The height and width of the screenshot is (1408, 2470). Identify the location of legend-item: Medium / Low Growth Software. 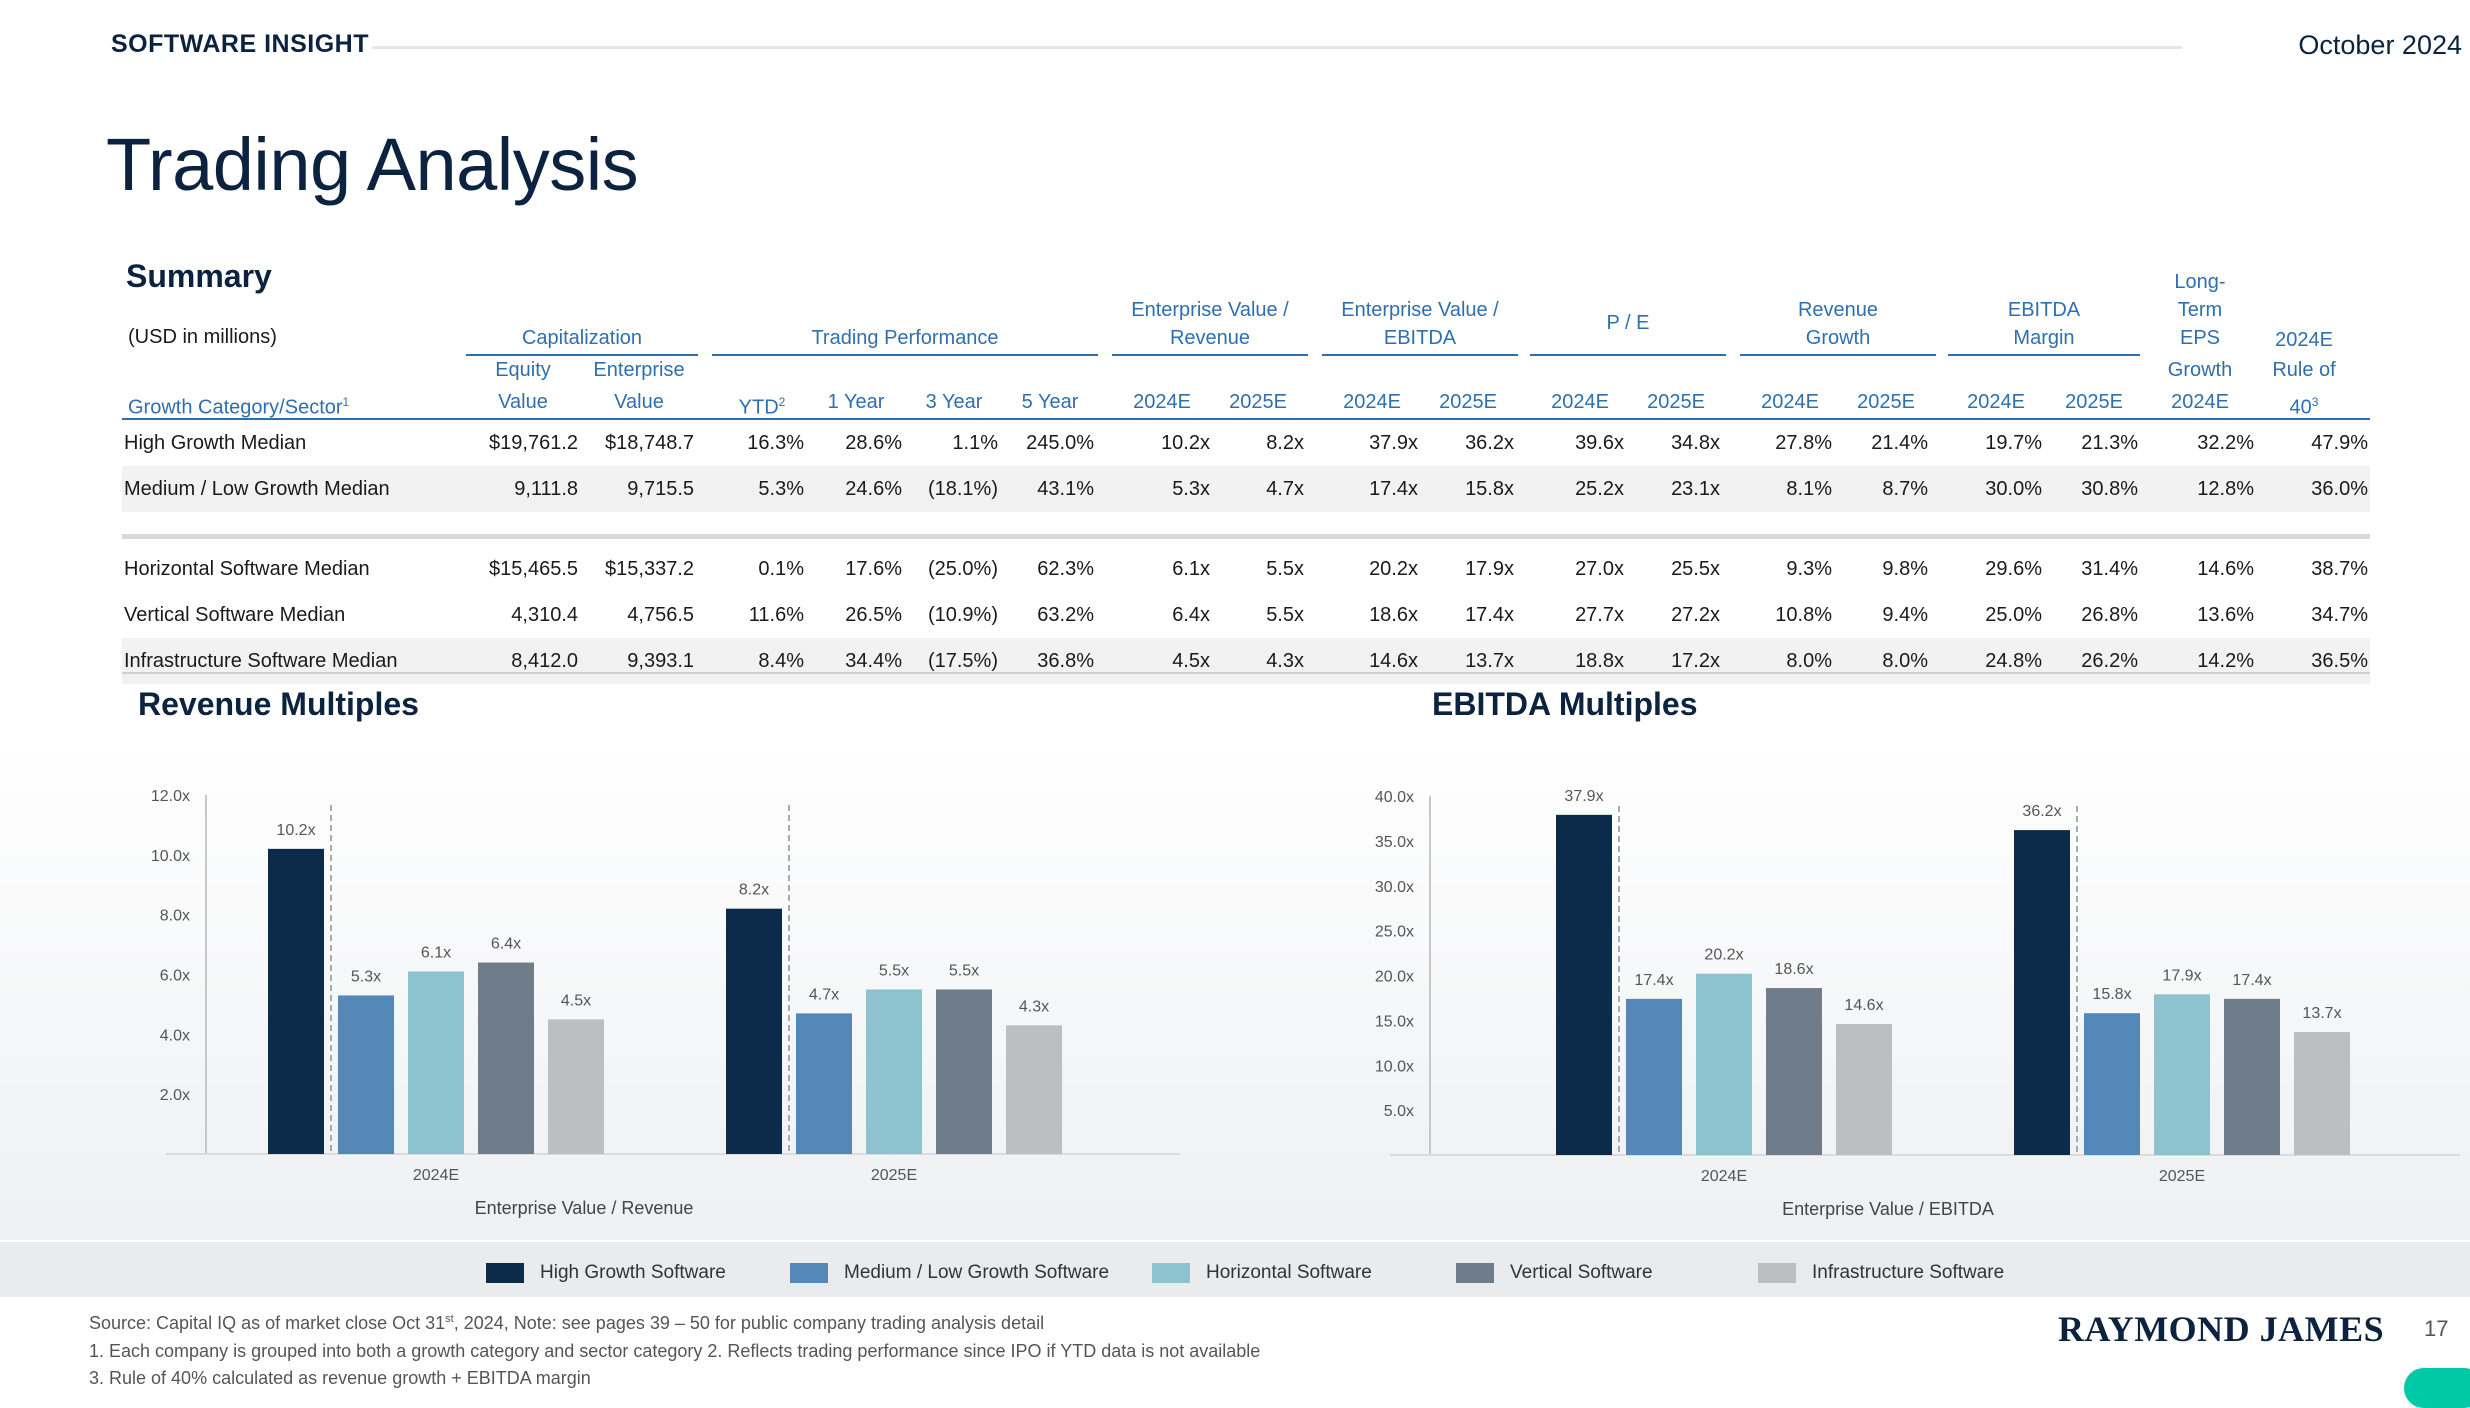
(949, 1273).